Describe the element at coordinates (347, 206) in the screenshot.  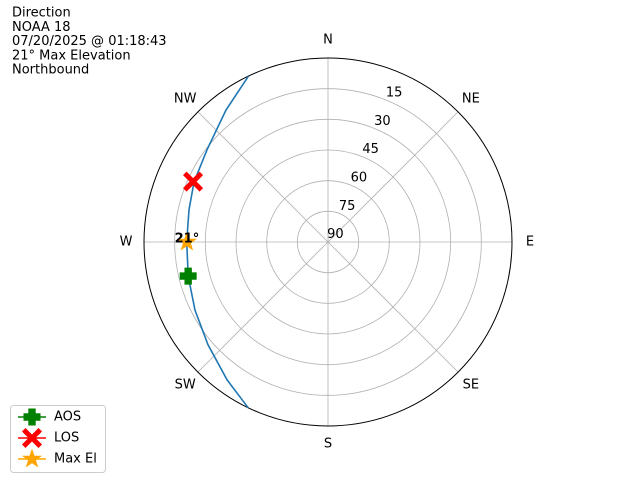
I see `radial-tick-label: 75` at that location.